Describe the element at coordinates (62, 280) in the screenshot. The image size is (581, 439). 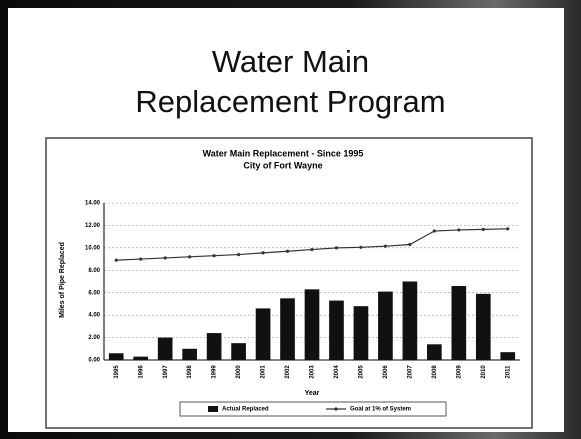
I see `y-axis-label: Miles of Pipe Replaced` at that location.